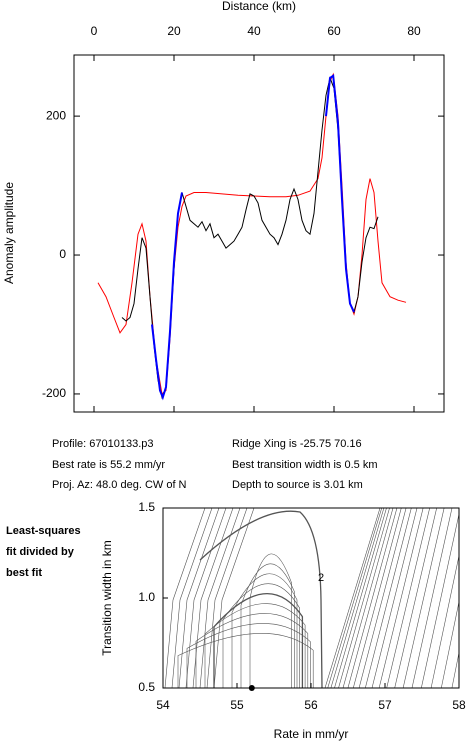 Image resolution: width=467 pixels, height=745 pixels. Describe the element at coordinates (54, 393) in the screenshot. I see `y-tick-label: -200` at that location.